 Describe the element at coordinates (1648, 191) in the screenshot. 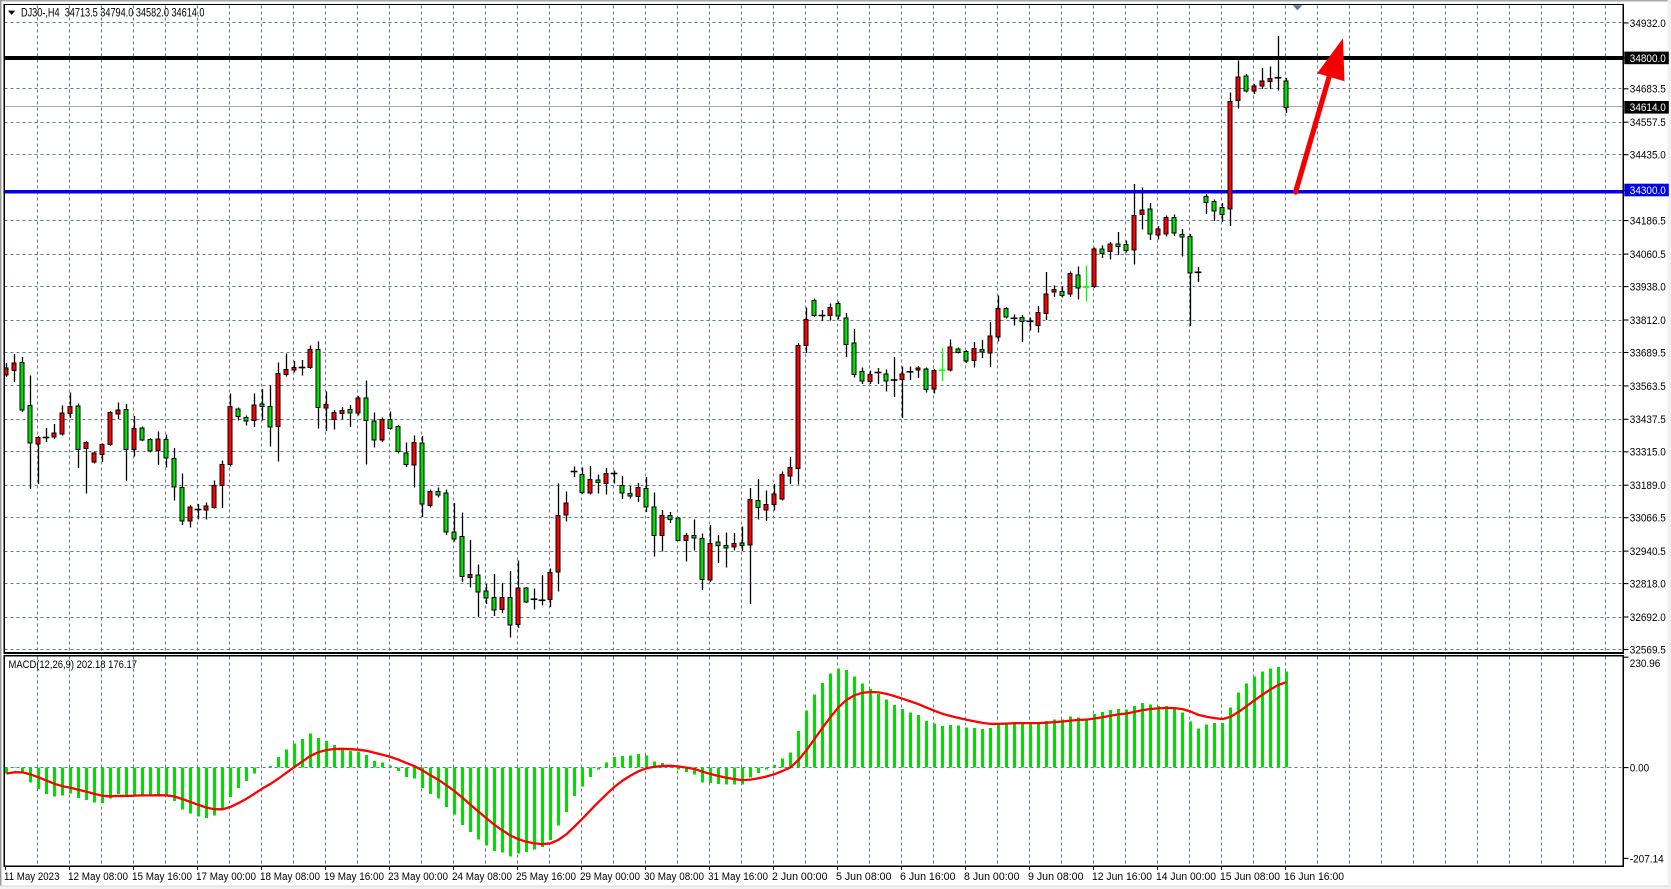

I see `svg-text: 34300.0` at that location.